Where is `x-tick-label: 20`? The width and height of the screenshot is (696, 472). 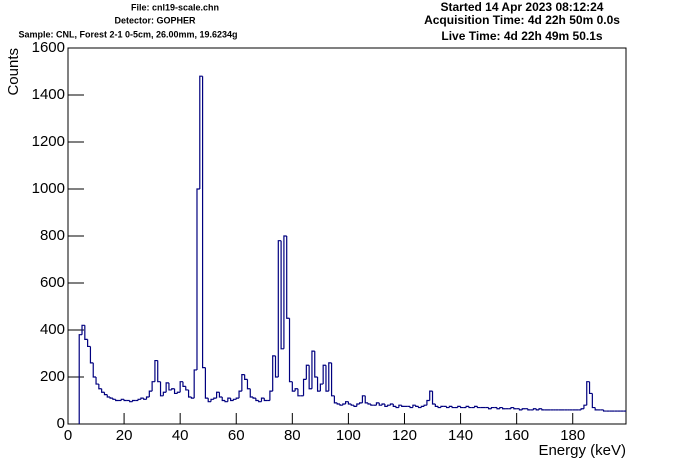
x-tick-label: 20 is located at coordinates (124, 435).